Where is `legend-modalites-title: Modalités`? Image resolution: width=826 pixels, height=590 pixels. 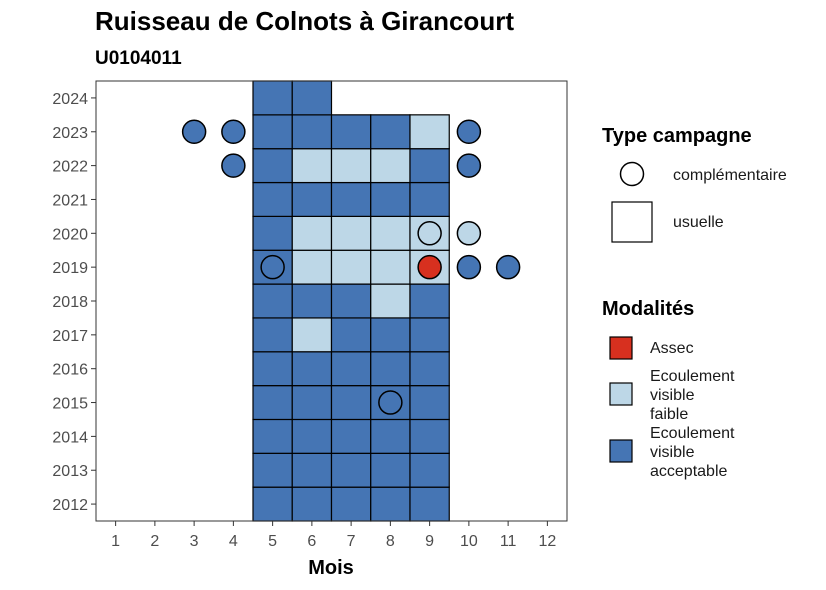
legend-modalites-title: Modalités is located at coordinates (648, 309).